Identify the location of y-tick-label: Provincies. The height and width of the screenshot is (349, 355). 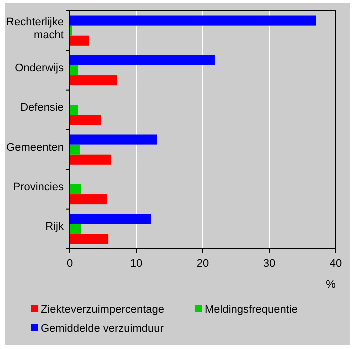
(38, 188).